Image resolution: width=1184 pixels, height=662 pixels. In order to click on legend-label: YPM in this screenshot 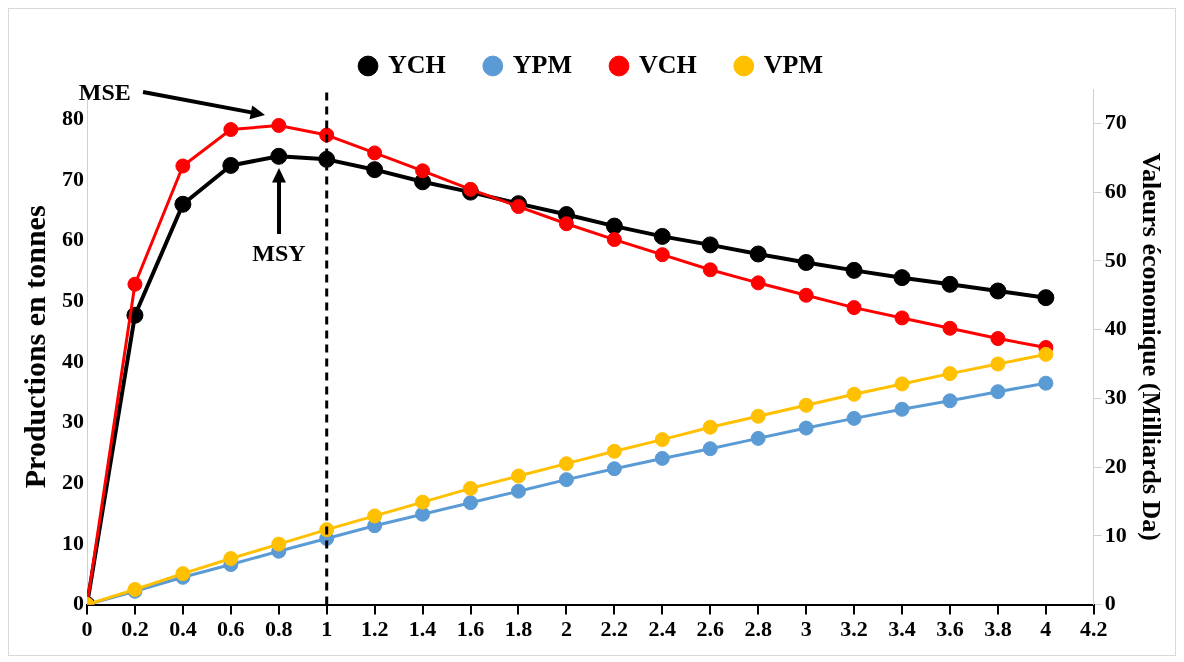, I will do `click(542, 64)`.